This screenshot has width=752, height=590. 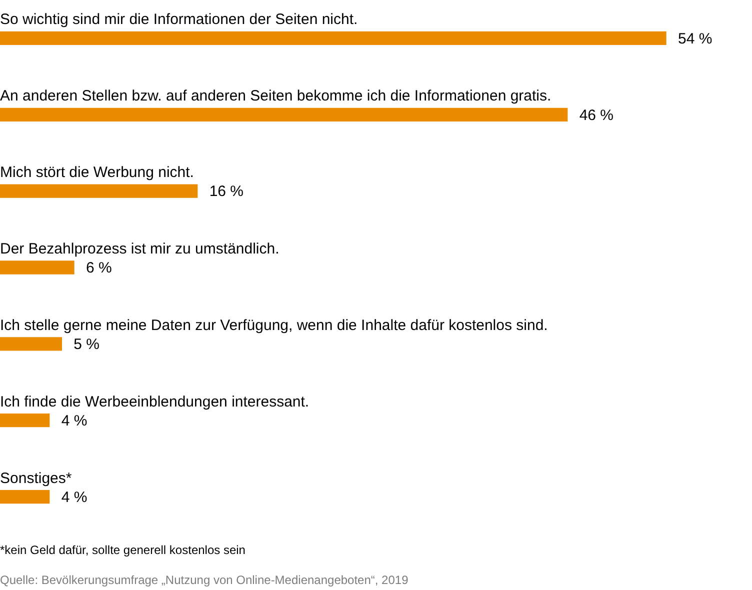 What do you see at coordinates (36, 478) in the screenshot?
I see `y-tick-label: Sonstiges*` at bounding box center [36, 478].